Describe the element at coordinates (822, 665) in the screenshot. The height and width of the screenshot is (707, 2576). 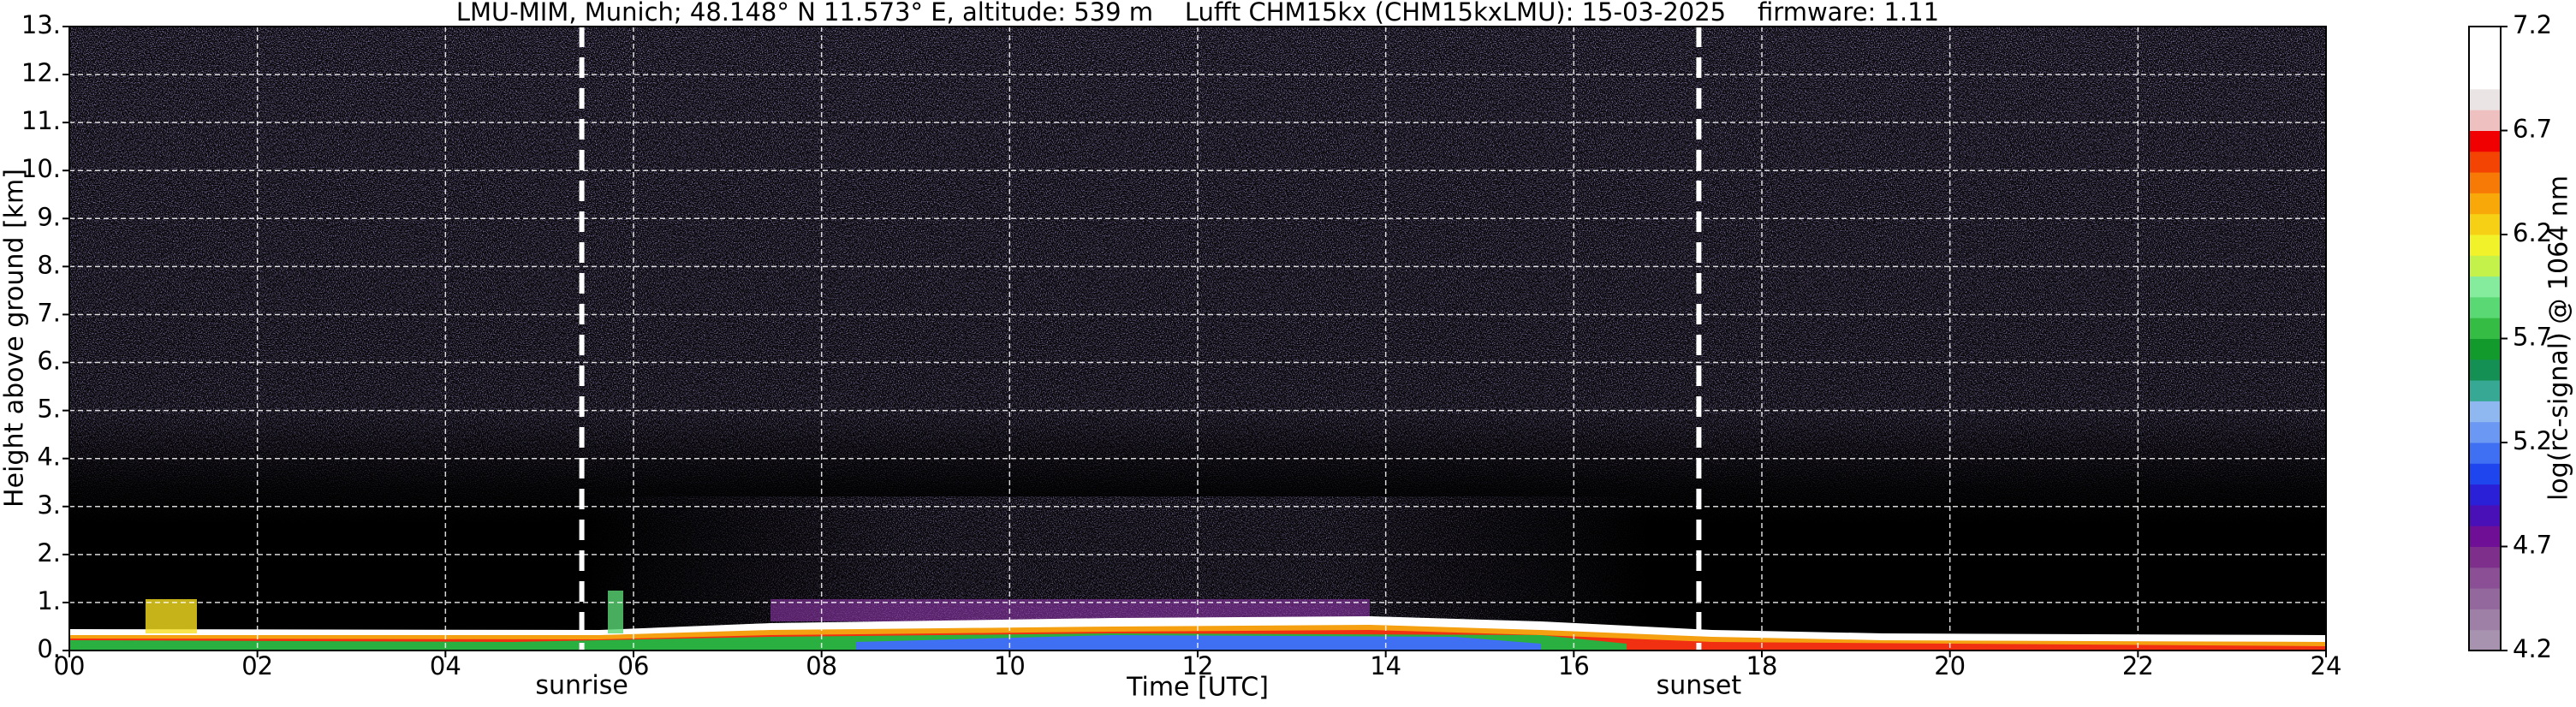
I see `x-tick-label: 08` at that location.